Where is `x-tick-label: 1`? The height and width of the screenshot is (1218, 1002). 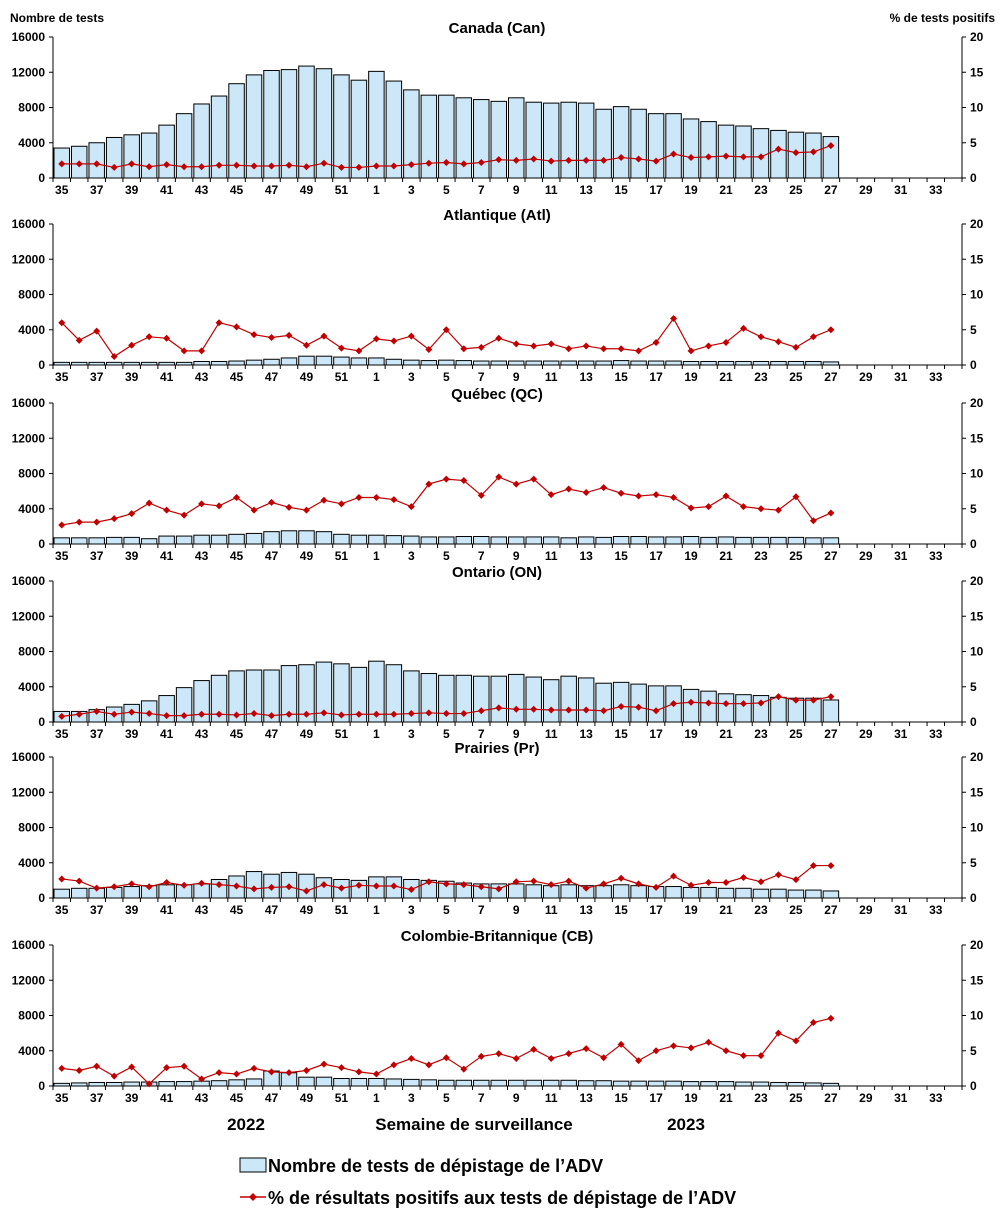
x-tick-label: 1 is located at coordinates (376, 190).